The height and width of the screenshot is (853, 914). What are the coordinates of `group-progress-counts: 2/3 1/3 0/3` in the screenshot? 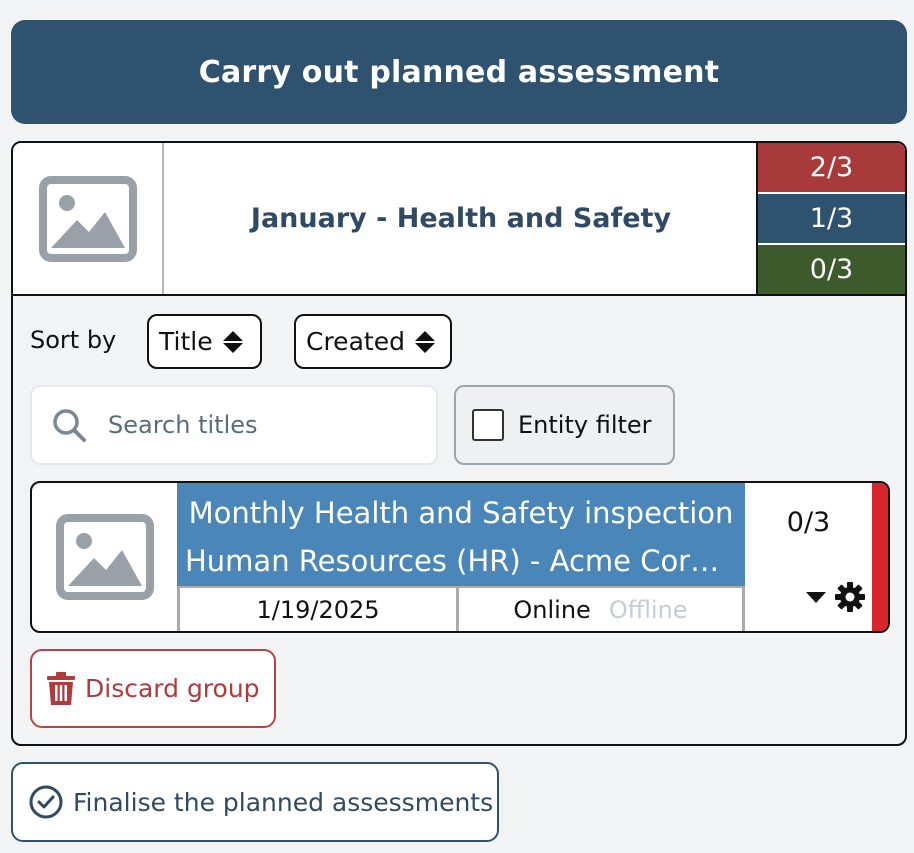 It's located at (830, 218).